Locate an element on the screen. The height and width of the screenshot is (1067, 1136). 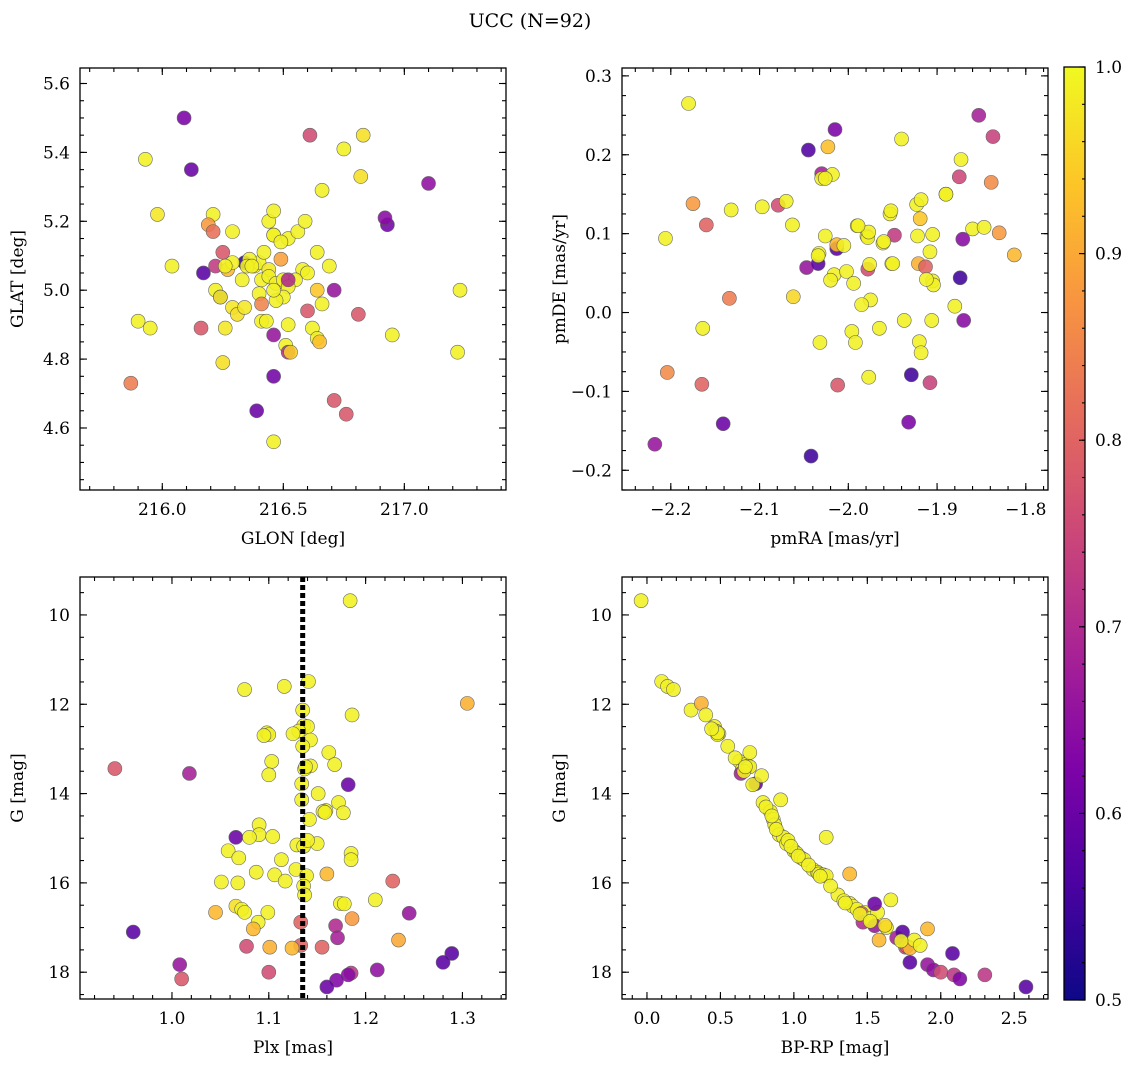
x-tick-label: 1.0 is located at coordinates (793, 1019).